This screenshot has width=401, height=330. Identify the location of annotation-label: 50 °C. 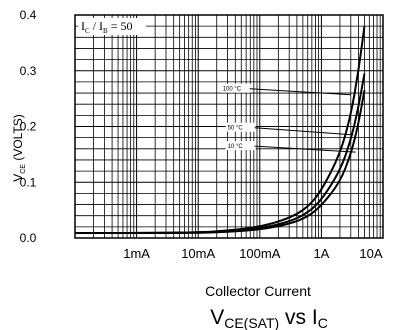
(236, 129).